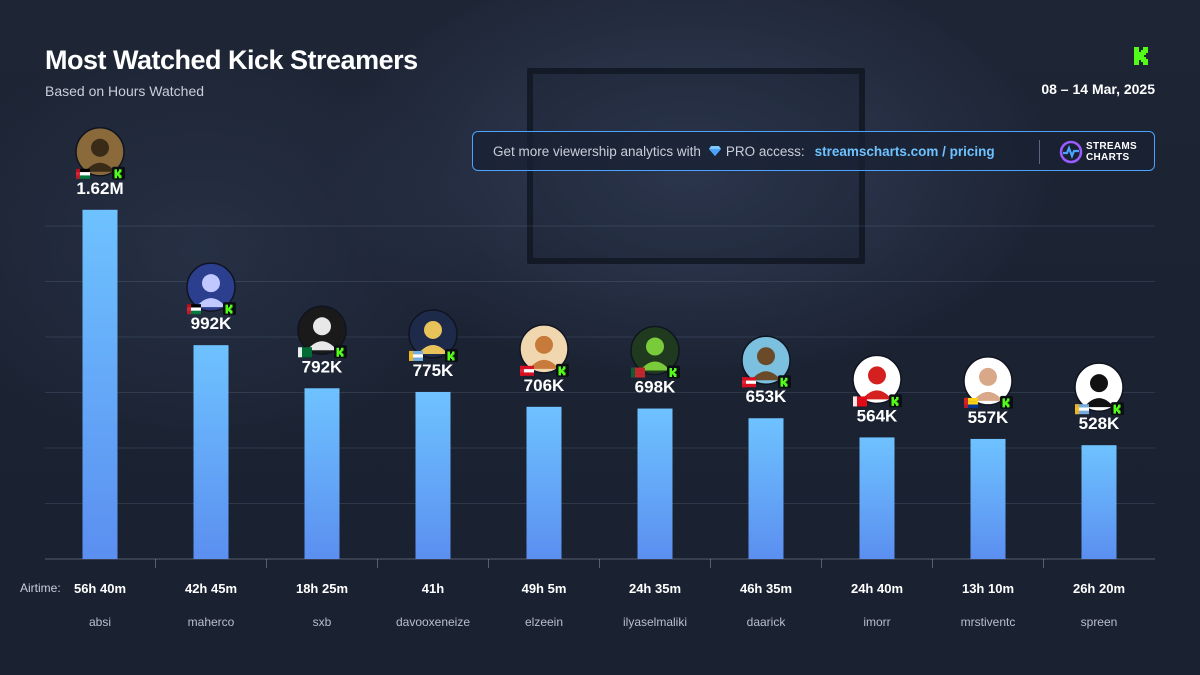 This screenshot has height=675, width=1200. What do you see at coordinates (40, 588) in the screenshot?
I see `airtime-label: Airtime:` at bounding box center [40, 588].